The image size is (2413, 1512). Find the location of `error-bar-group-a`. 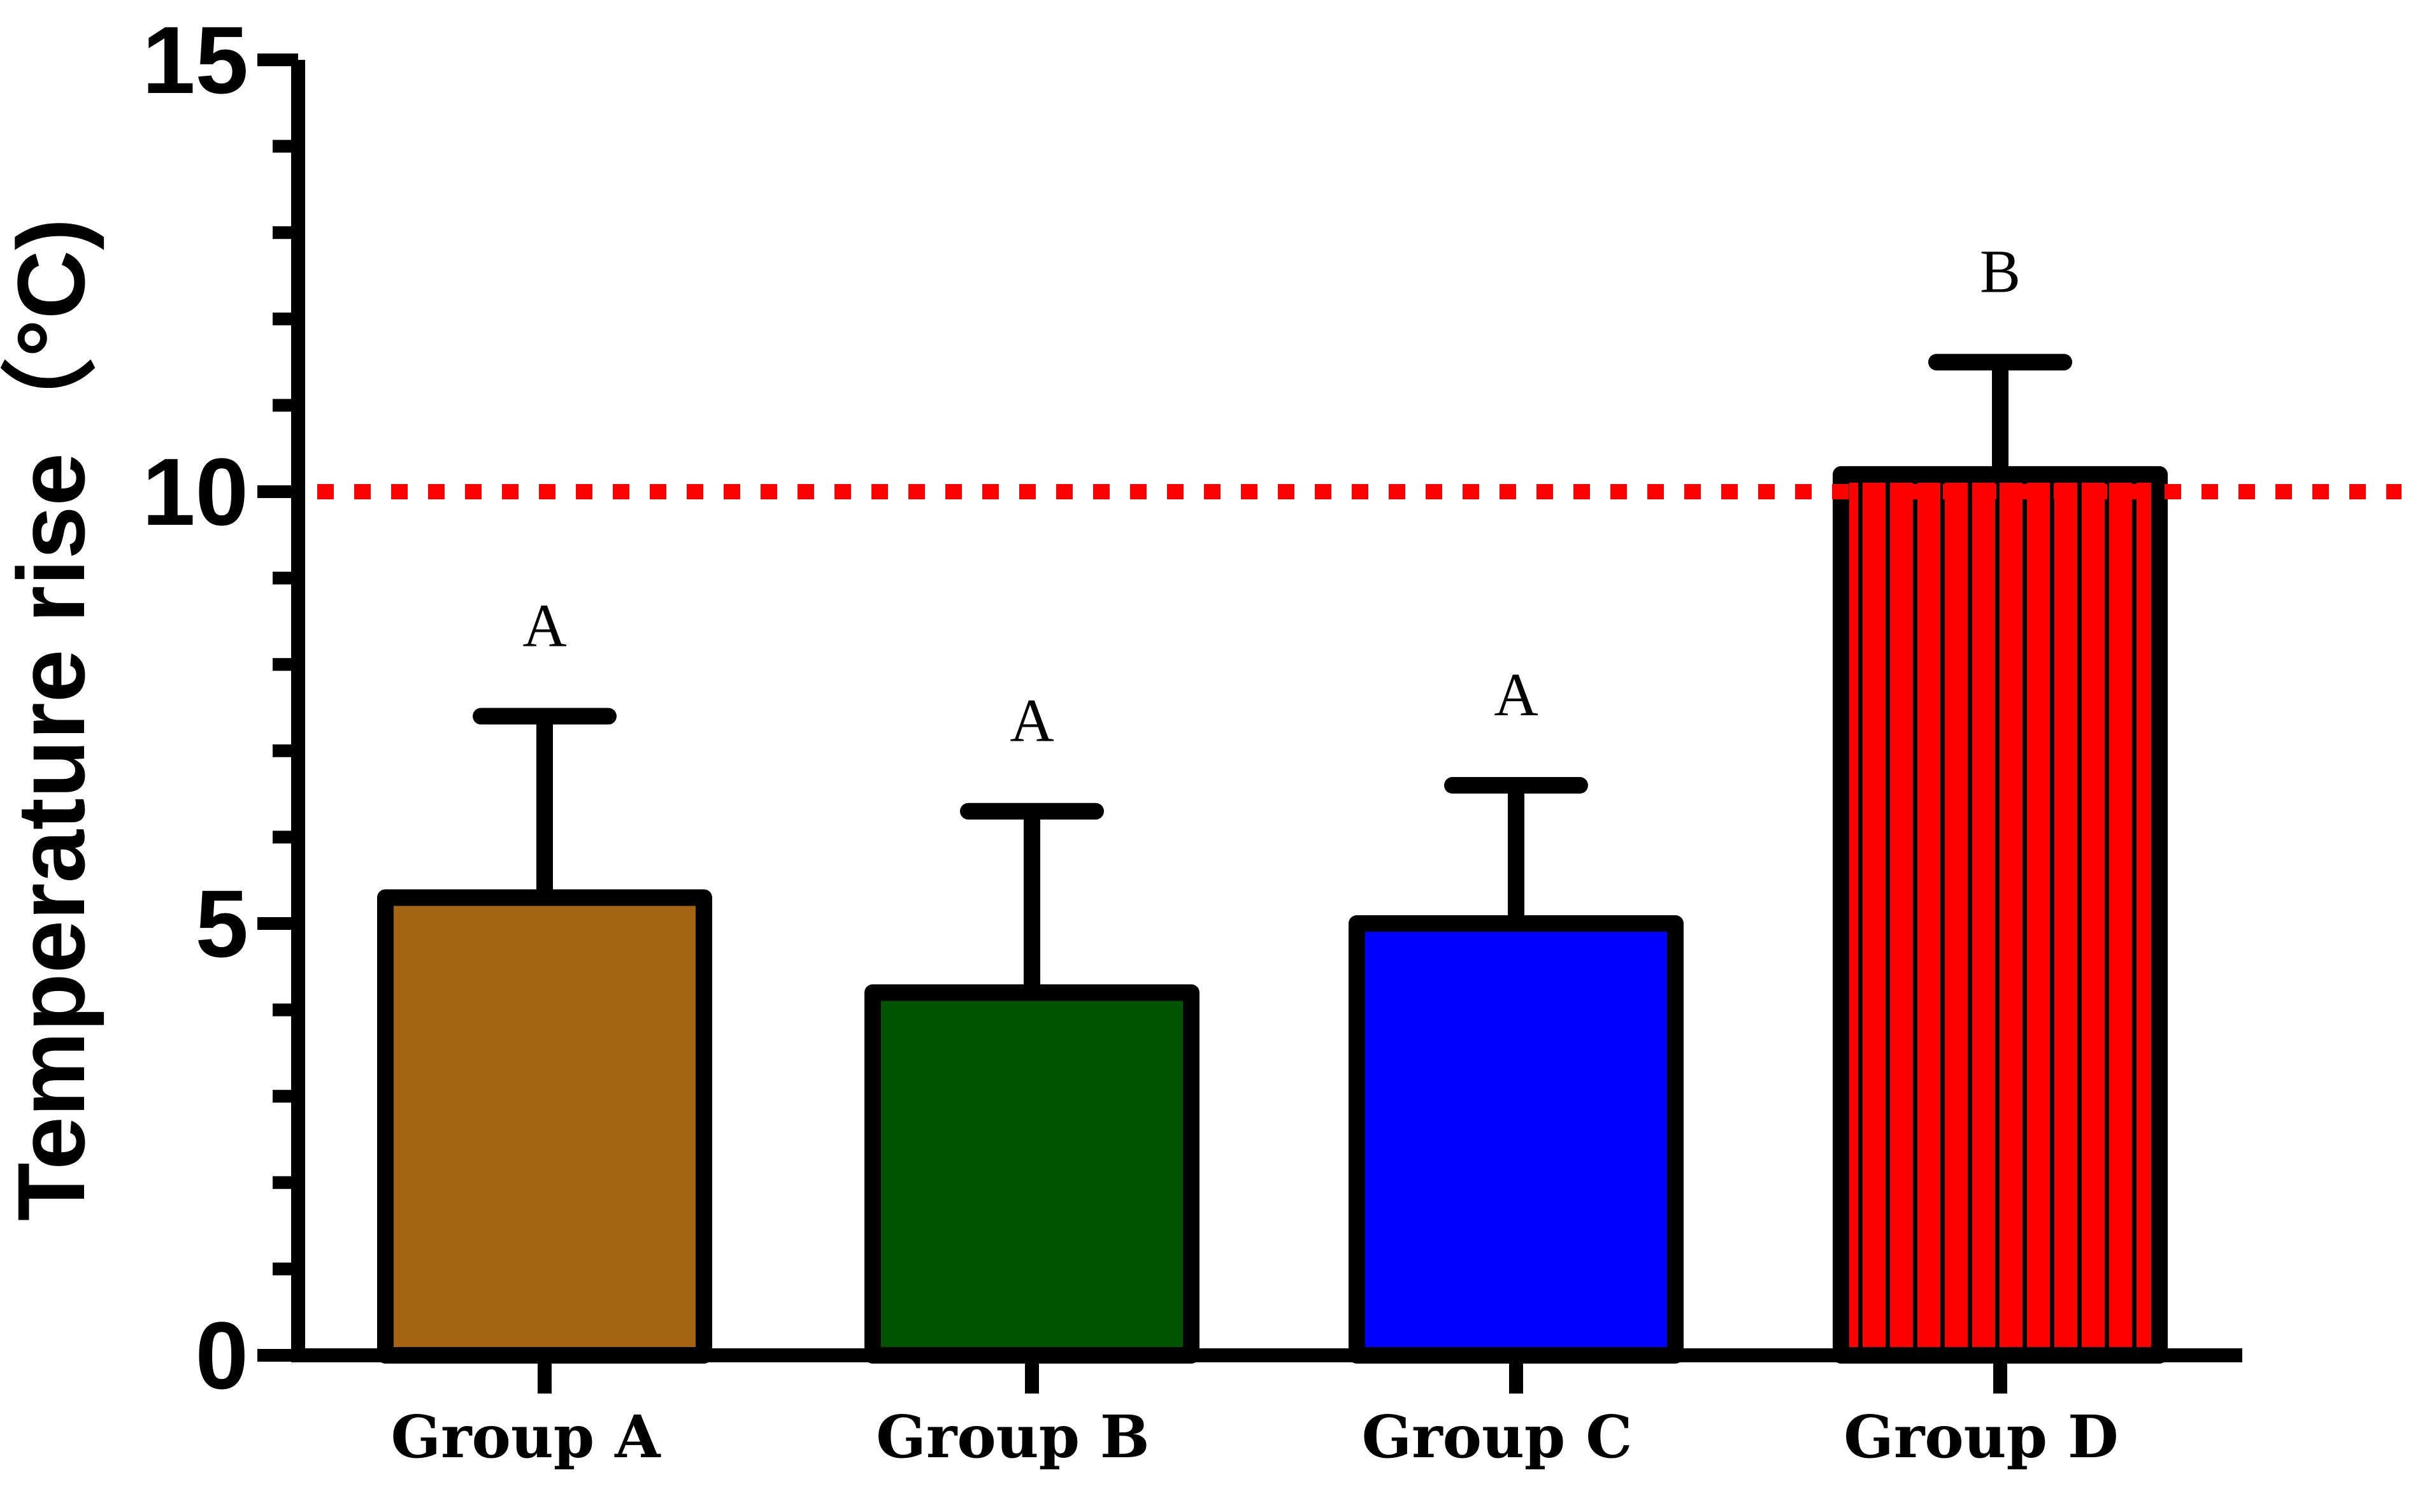

error-bar-group-a is located at coordinates (545, 803).